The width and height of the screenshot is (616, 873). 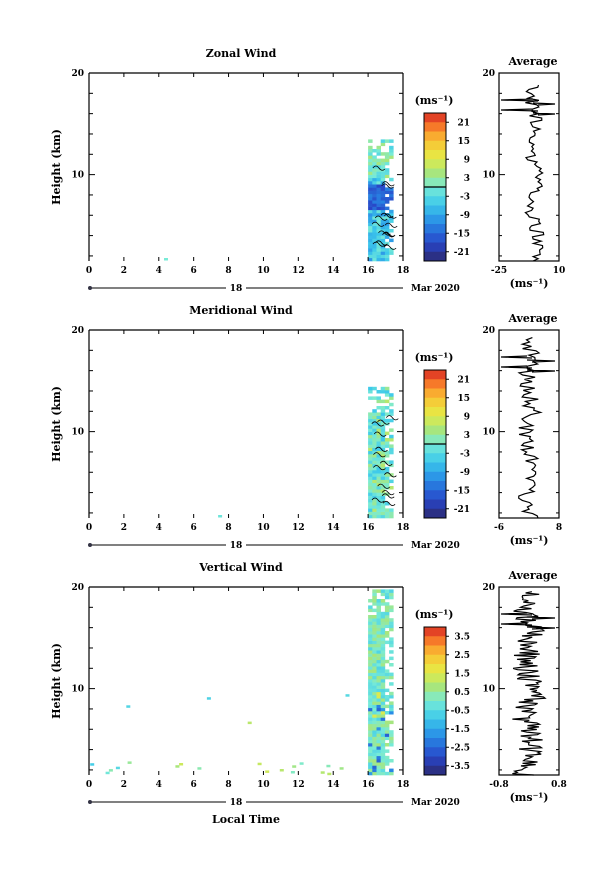 What do you see at coordinates (488, 433) in the screenshot?
I see `profile-y-tick-label: 10` at bounding box center [488, 433].